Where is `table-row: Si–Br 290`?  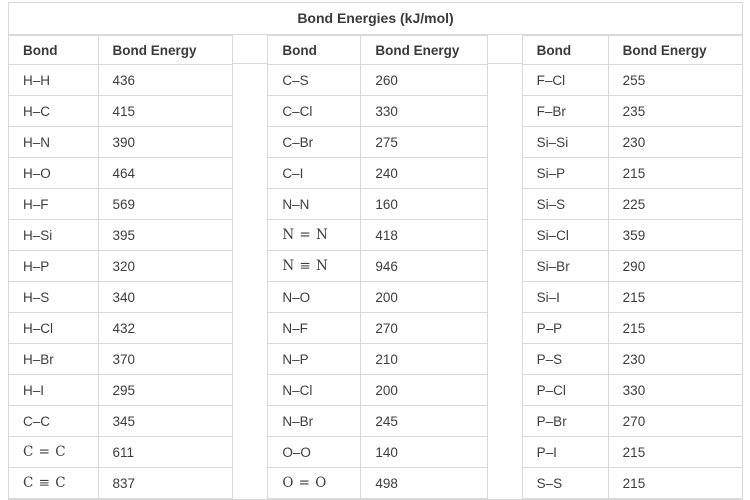
table-row: Si–Br 290 is located at coordinates (632, 266).